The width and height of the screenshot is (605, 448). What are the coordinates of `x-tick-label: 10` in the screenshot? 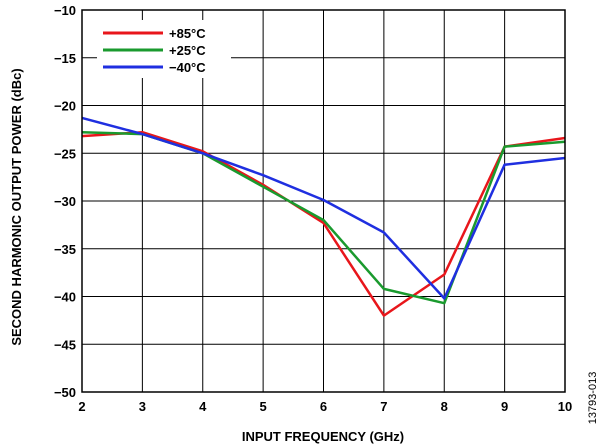 It's located at (565, 406).